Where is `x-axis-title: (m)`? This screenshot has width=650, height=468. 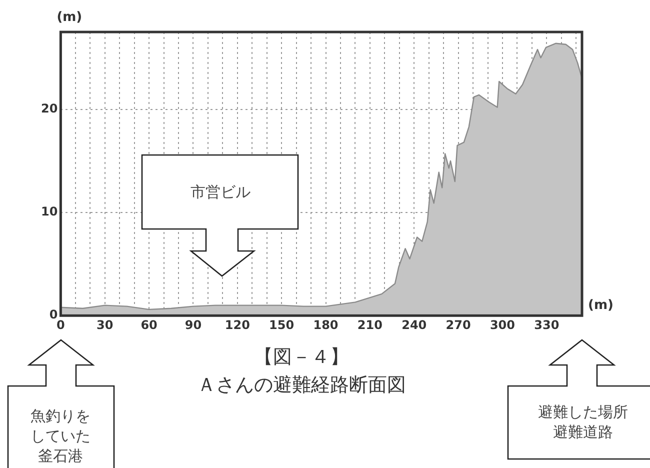 x-axis-title: (m) is located at coordinates (601, 305).